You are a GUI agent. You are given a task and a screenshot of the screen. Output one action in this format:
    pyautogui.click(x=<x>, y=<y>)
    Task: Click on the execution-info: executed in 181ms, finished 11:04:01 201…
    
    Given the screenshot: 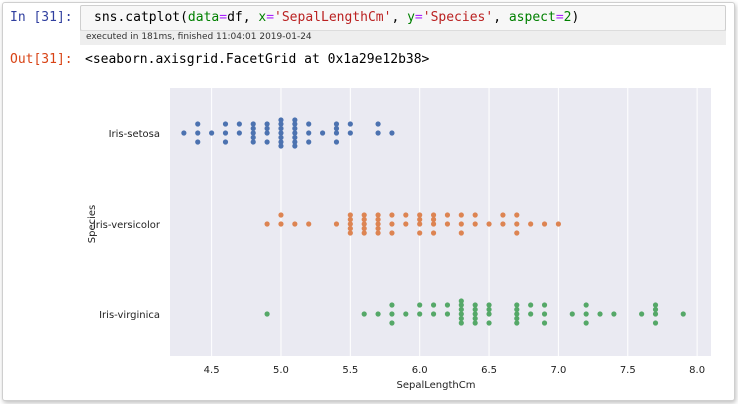 What is the action you would take?
    pyautogui.click(x=199, y=37)
    